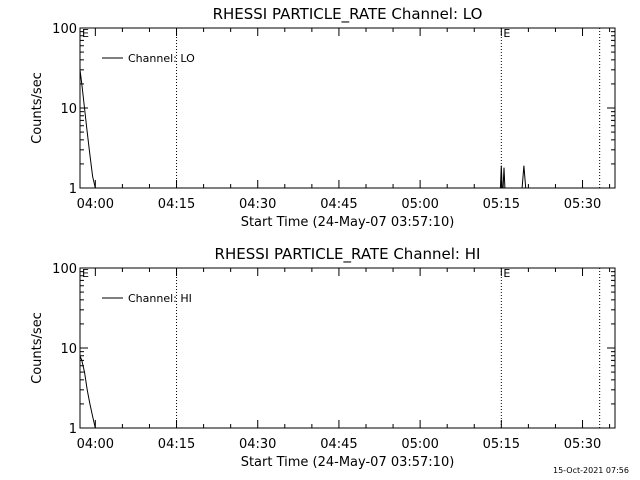 Image resolution: width=640 pixels, height=480 pixels. I want to click on chart0-y-axis-label: Counts/sec, so click(37, 108).